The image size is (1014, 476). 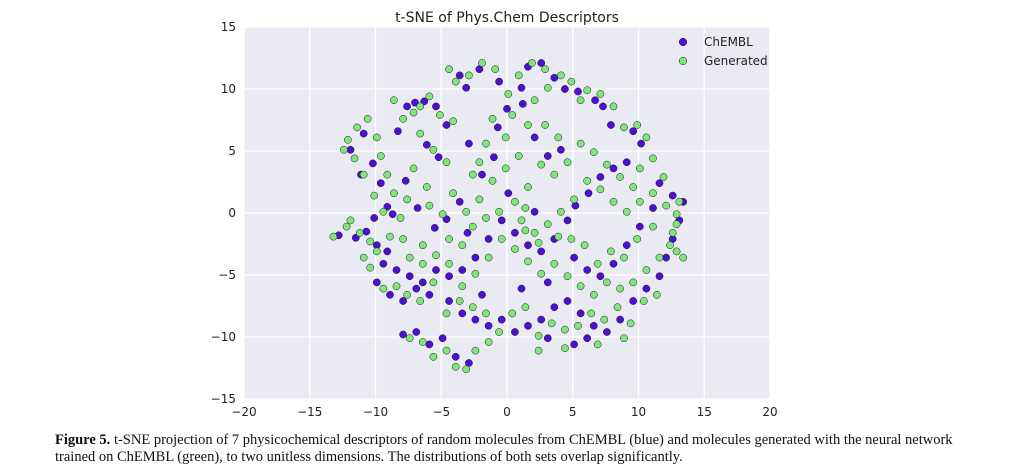 I want to click on caption-label: Figure 5., so click(x=83, y=440).